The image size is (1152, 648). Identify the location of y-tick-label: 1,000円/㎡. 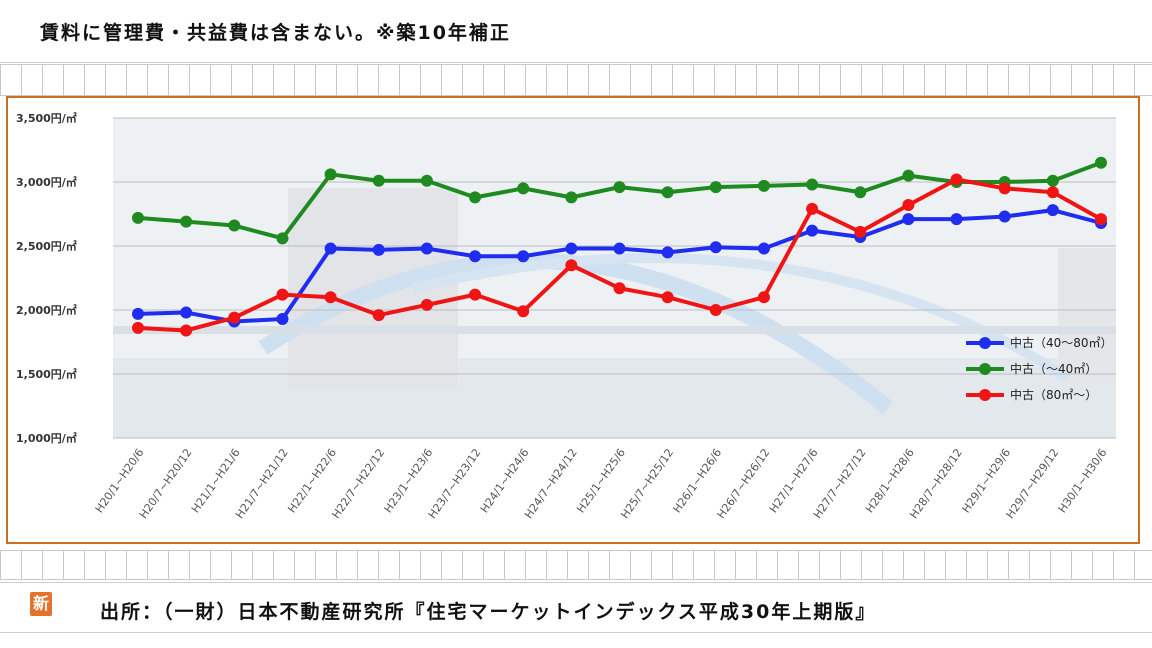
(46, 438).